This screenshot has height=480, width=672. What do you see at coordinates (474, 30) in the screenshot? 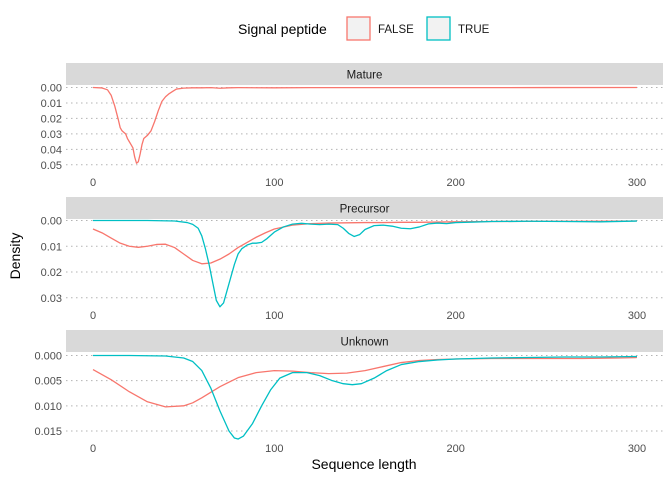
I see `legend-label-true: TRUE` at bounding box center [474, 30].